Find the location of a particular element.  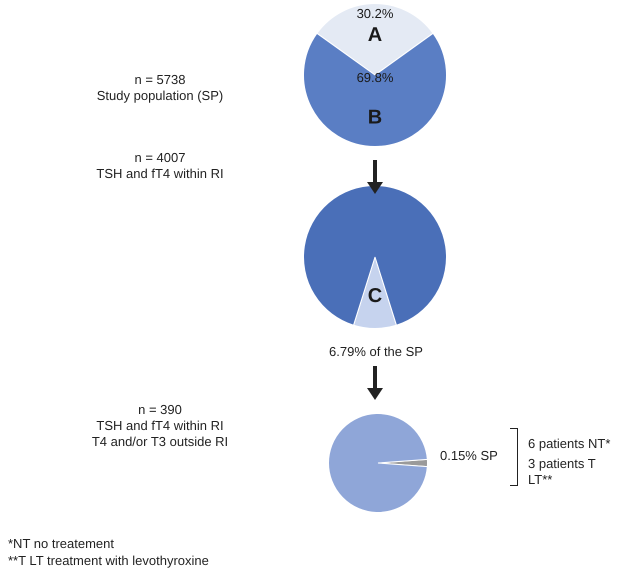

slice-label: A is located at coordinates (375, 35).